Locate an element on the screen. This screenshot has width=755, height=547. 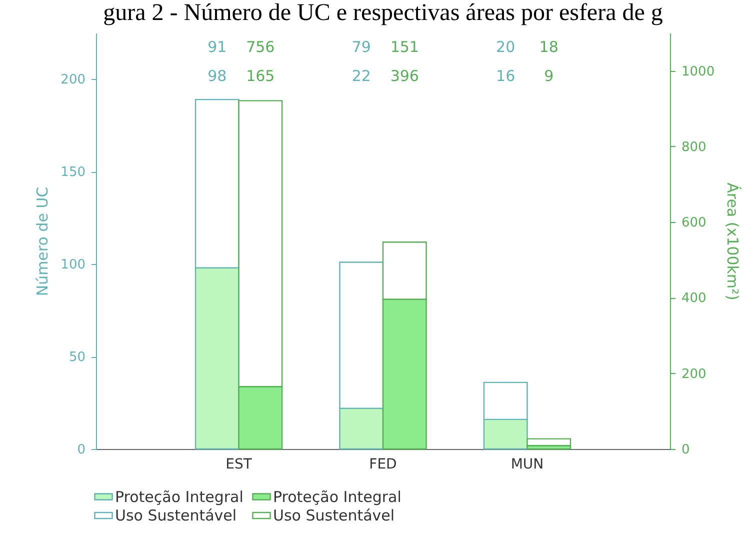
y2-tick-label: 800 is located at coordinates (694, 147).